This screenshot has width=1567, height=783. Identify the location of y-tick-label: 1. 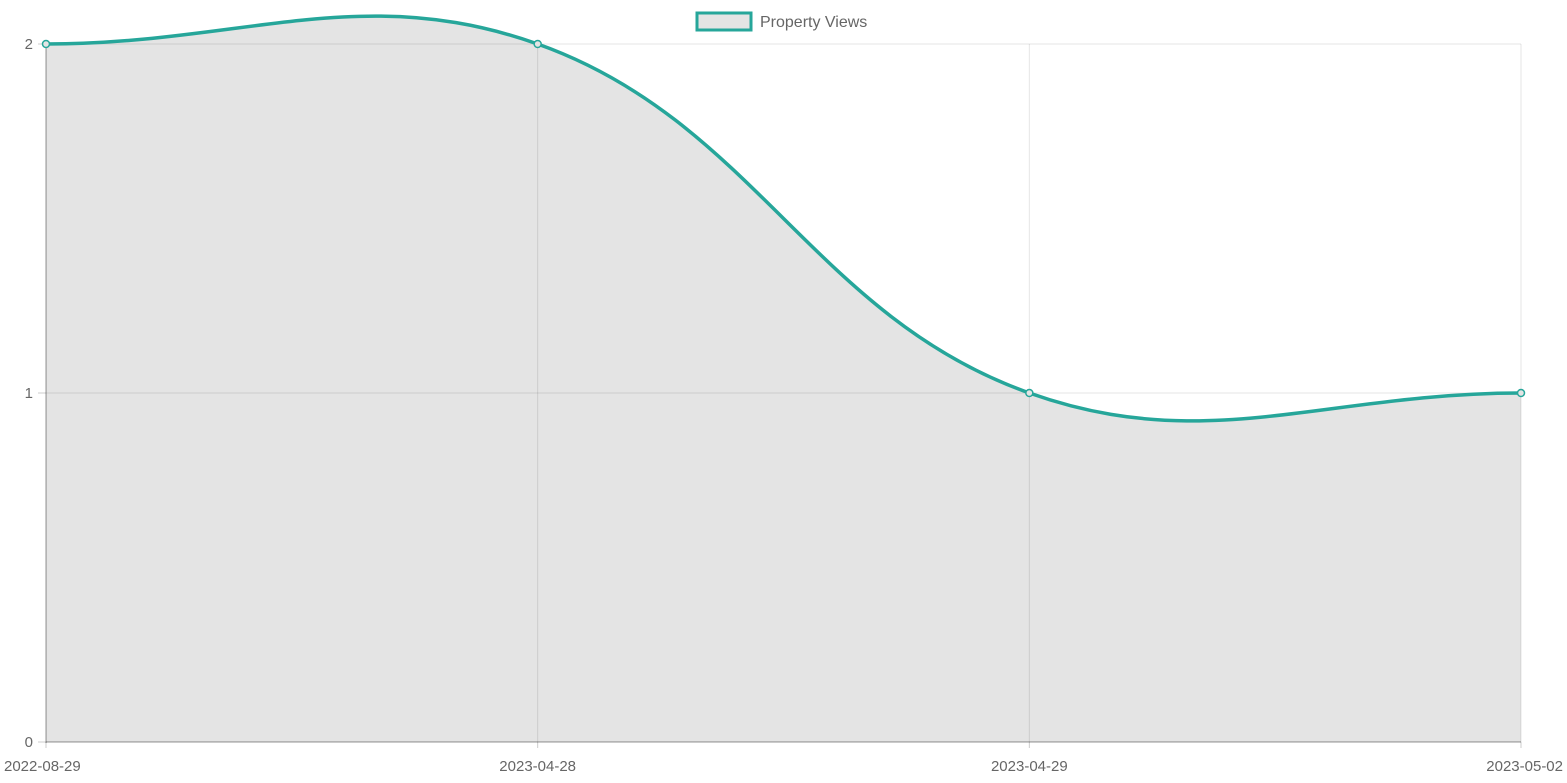
(29, 393).